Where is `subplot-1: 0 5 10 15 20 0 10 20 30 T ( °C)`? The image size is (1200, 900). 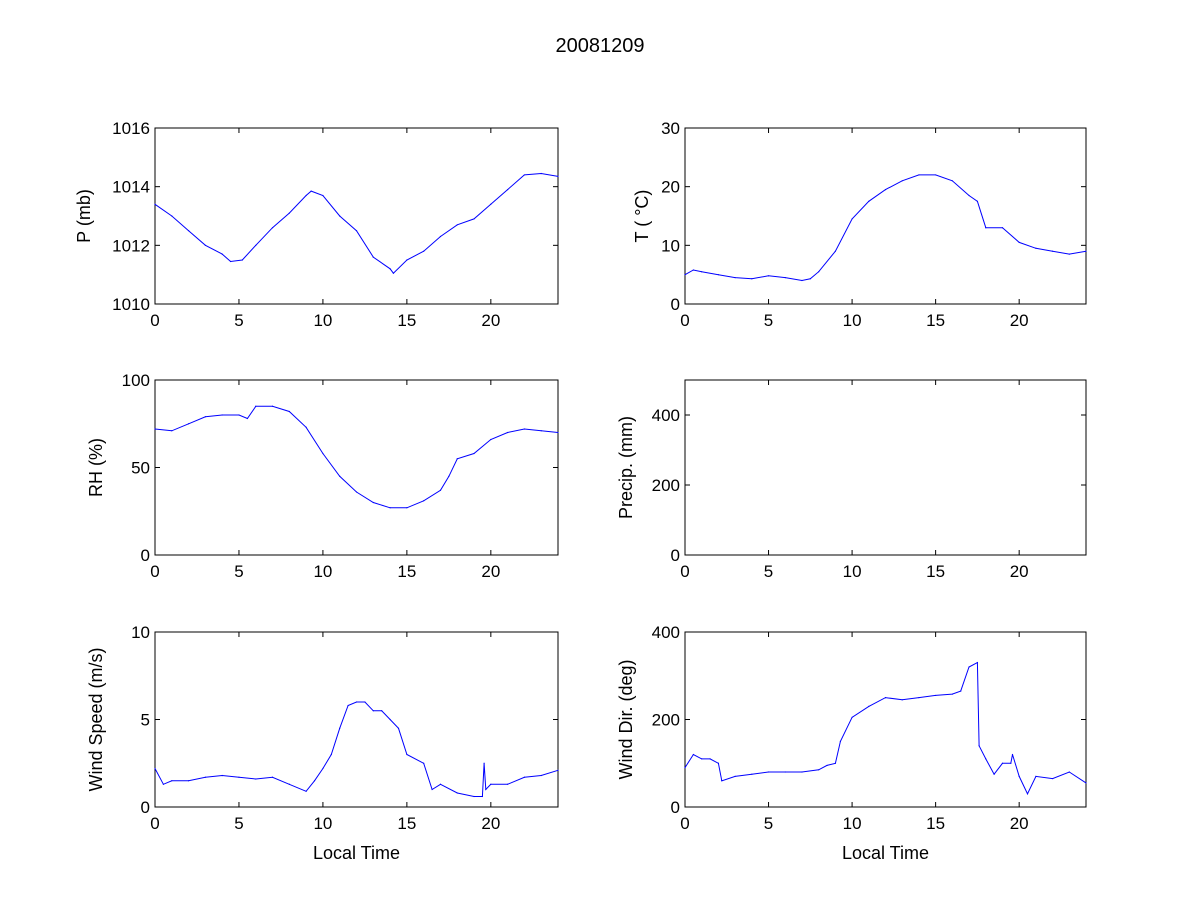 subplot-1: 0 5 10 15 20 0 10 20 30 T ( °C) is located at coordinates (859, 224).